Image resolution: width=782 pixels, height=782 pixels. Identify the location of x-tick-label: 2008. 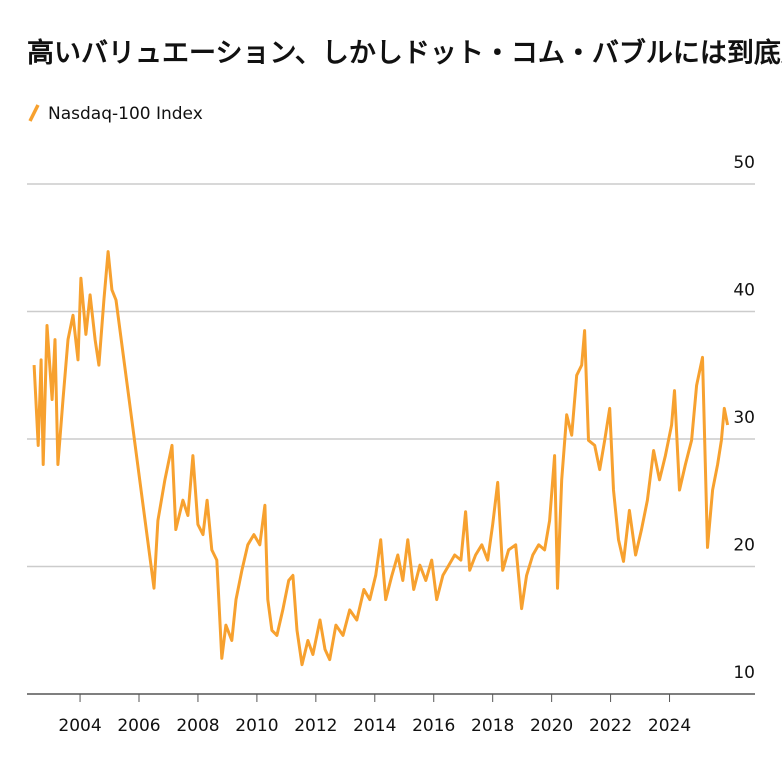
(197, 726).